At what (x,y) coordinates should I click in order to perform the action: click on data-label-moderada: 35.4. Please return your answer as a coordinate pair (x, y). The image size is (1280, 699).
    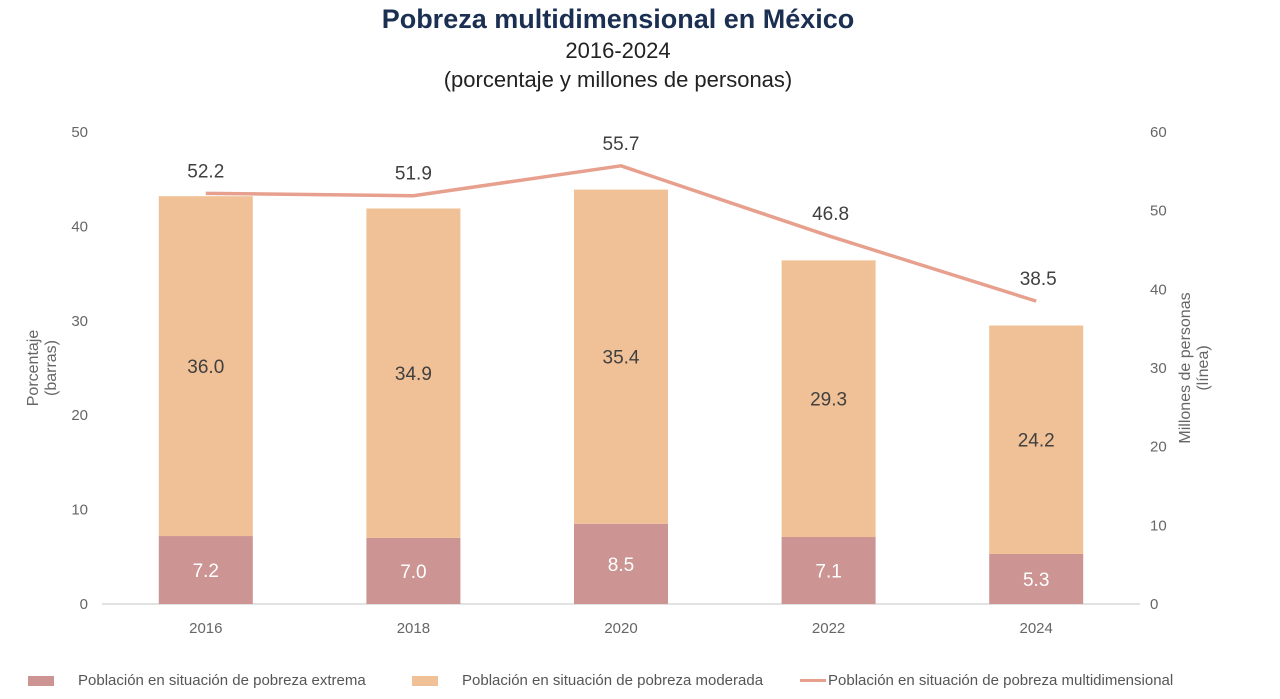
    Looking at the image, I should click on (621, 358).